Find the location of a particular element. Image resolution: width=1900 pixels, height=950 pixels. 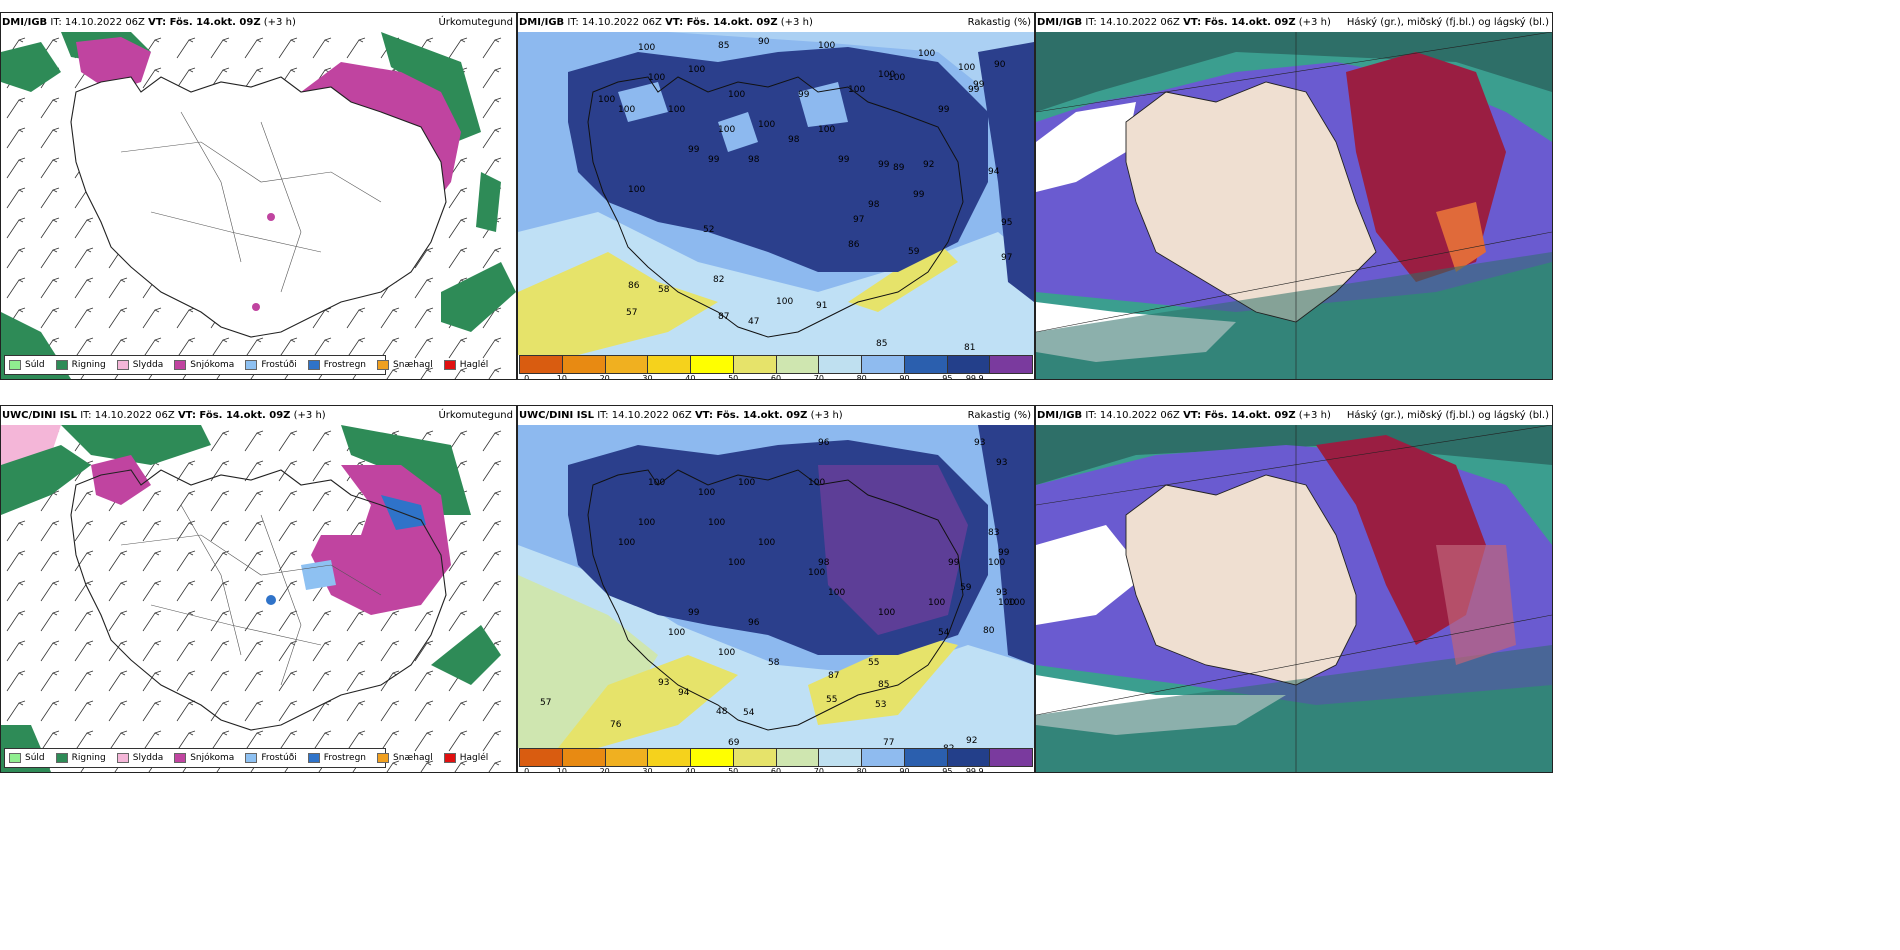

humidity-value-label: 81 is located at coordinates (969, 348).